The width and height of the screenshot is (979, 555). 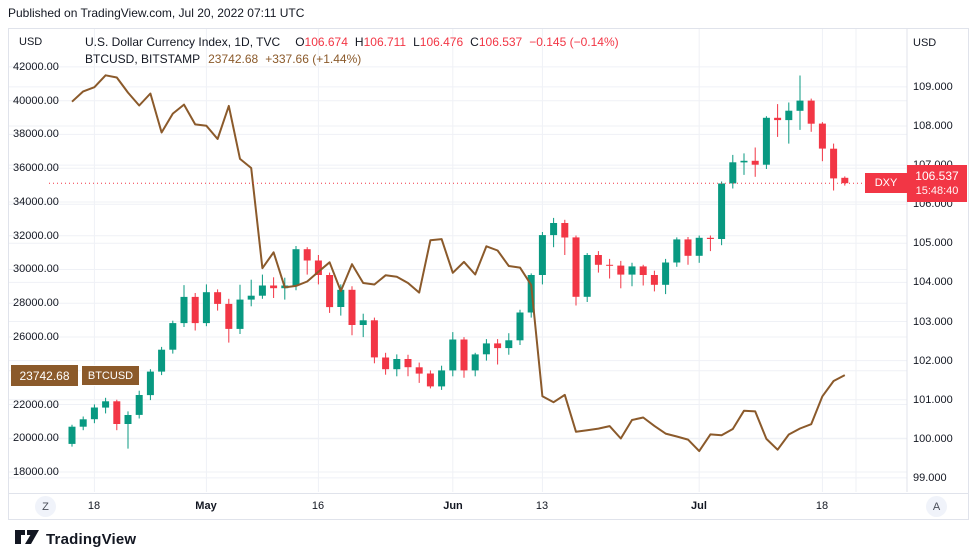 I want to click on legend-btc-row: BTCUSD, BITSTAMP 23742.68 +337.66 (+1.44%), so click(x=352, y=59).